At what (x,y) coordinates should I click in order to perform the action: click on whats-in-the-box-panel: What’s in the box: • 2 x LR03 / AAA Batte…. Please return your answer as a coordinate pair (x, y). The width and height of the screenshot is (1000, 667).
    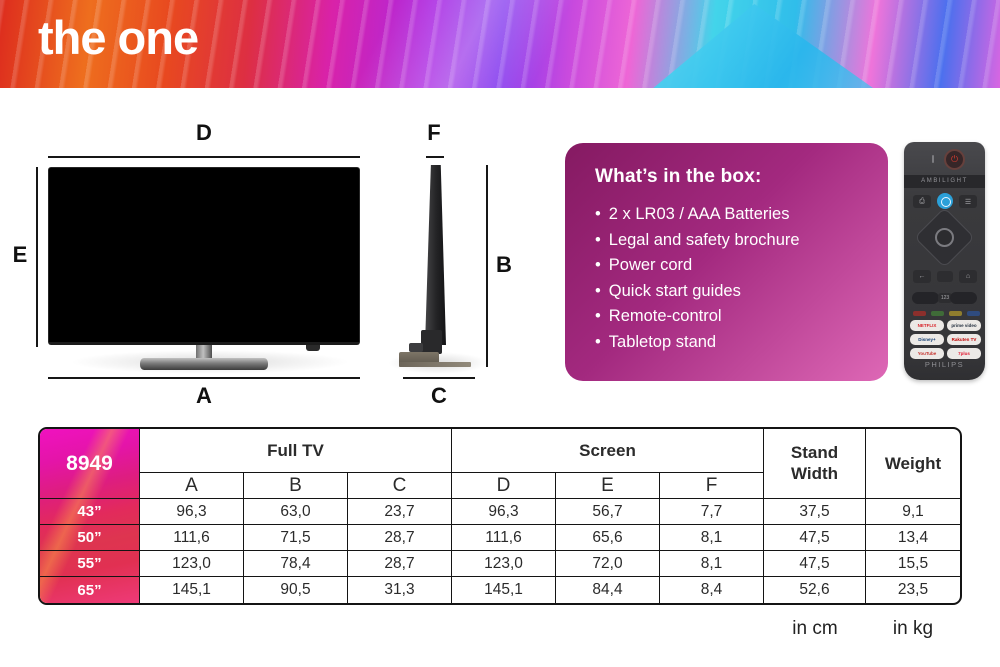
    Looking at the image, I should click on (726, 262).